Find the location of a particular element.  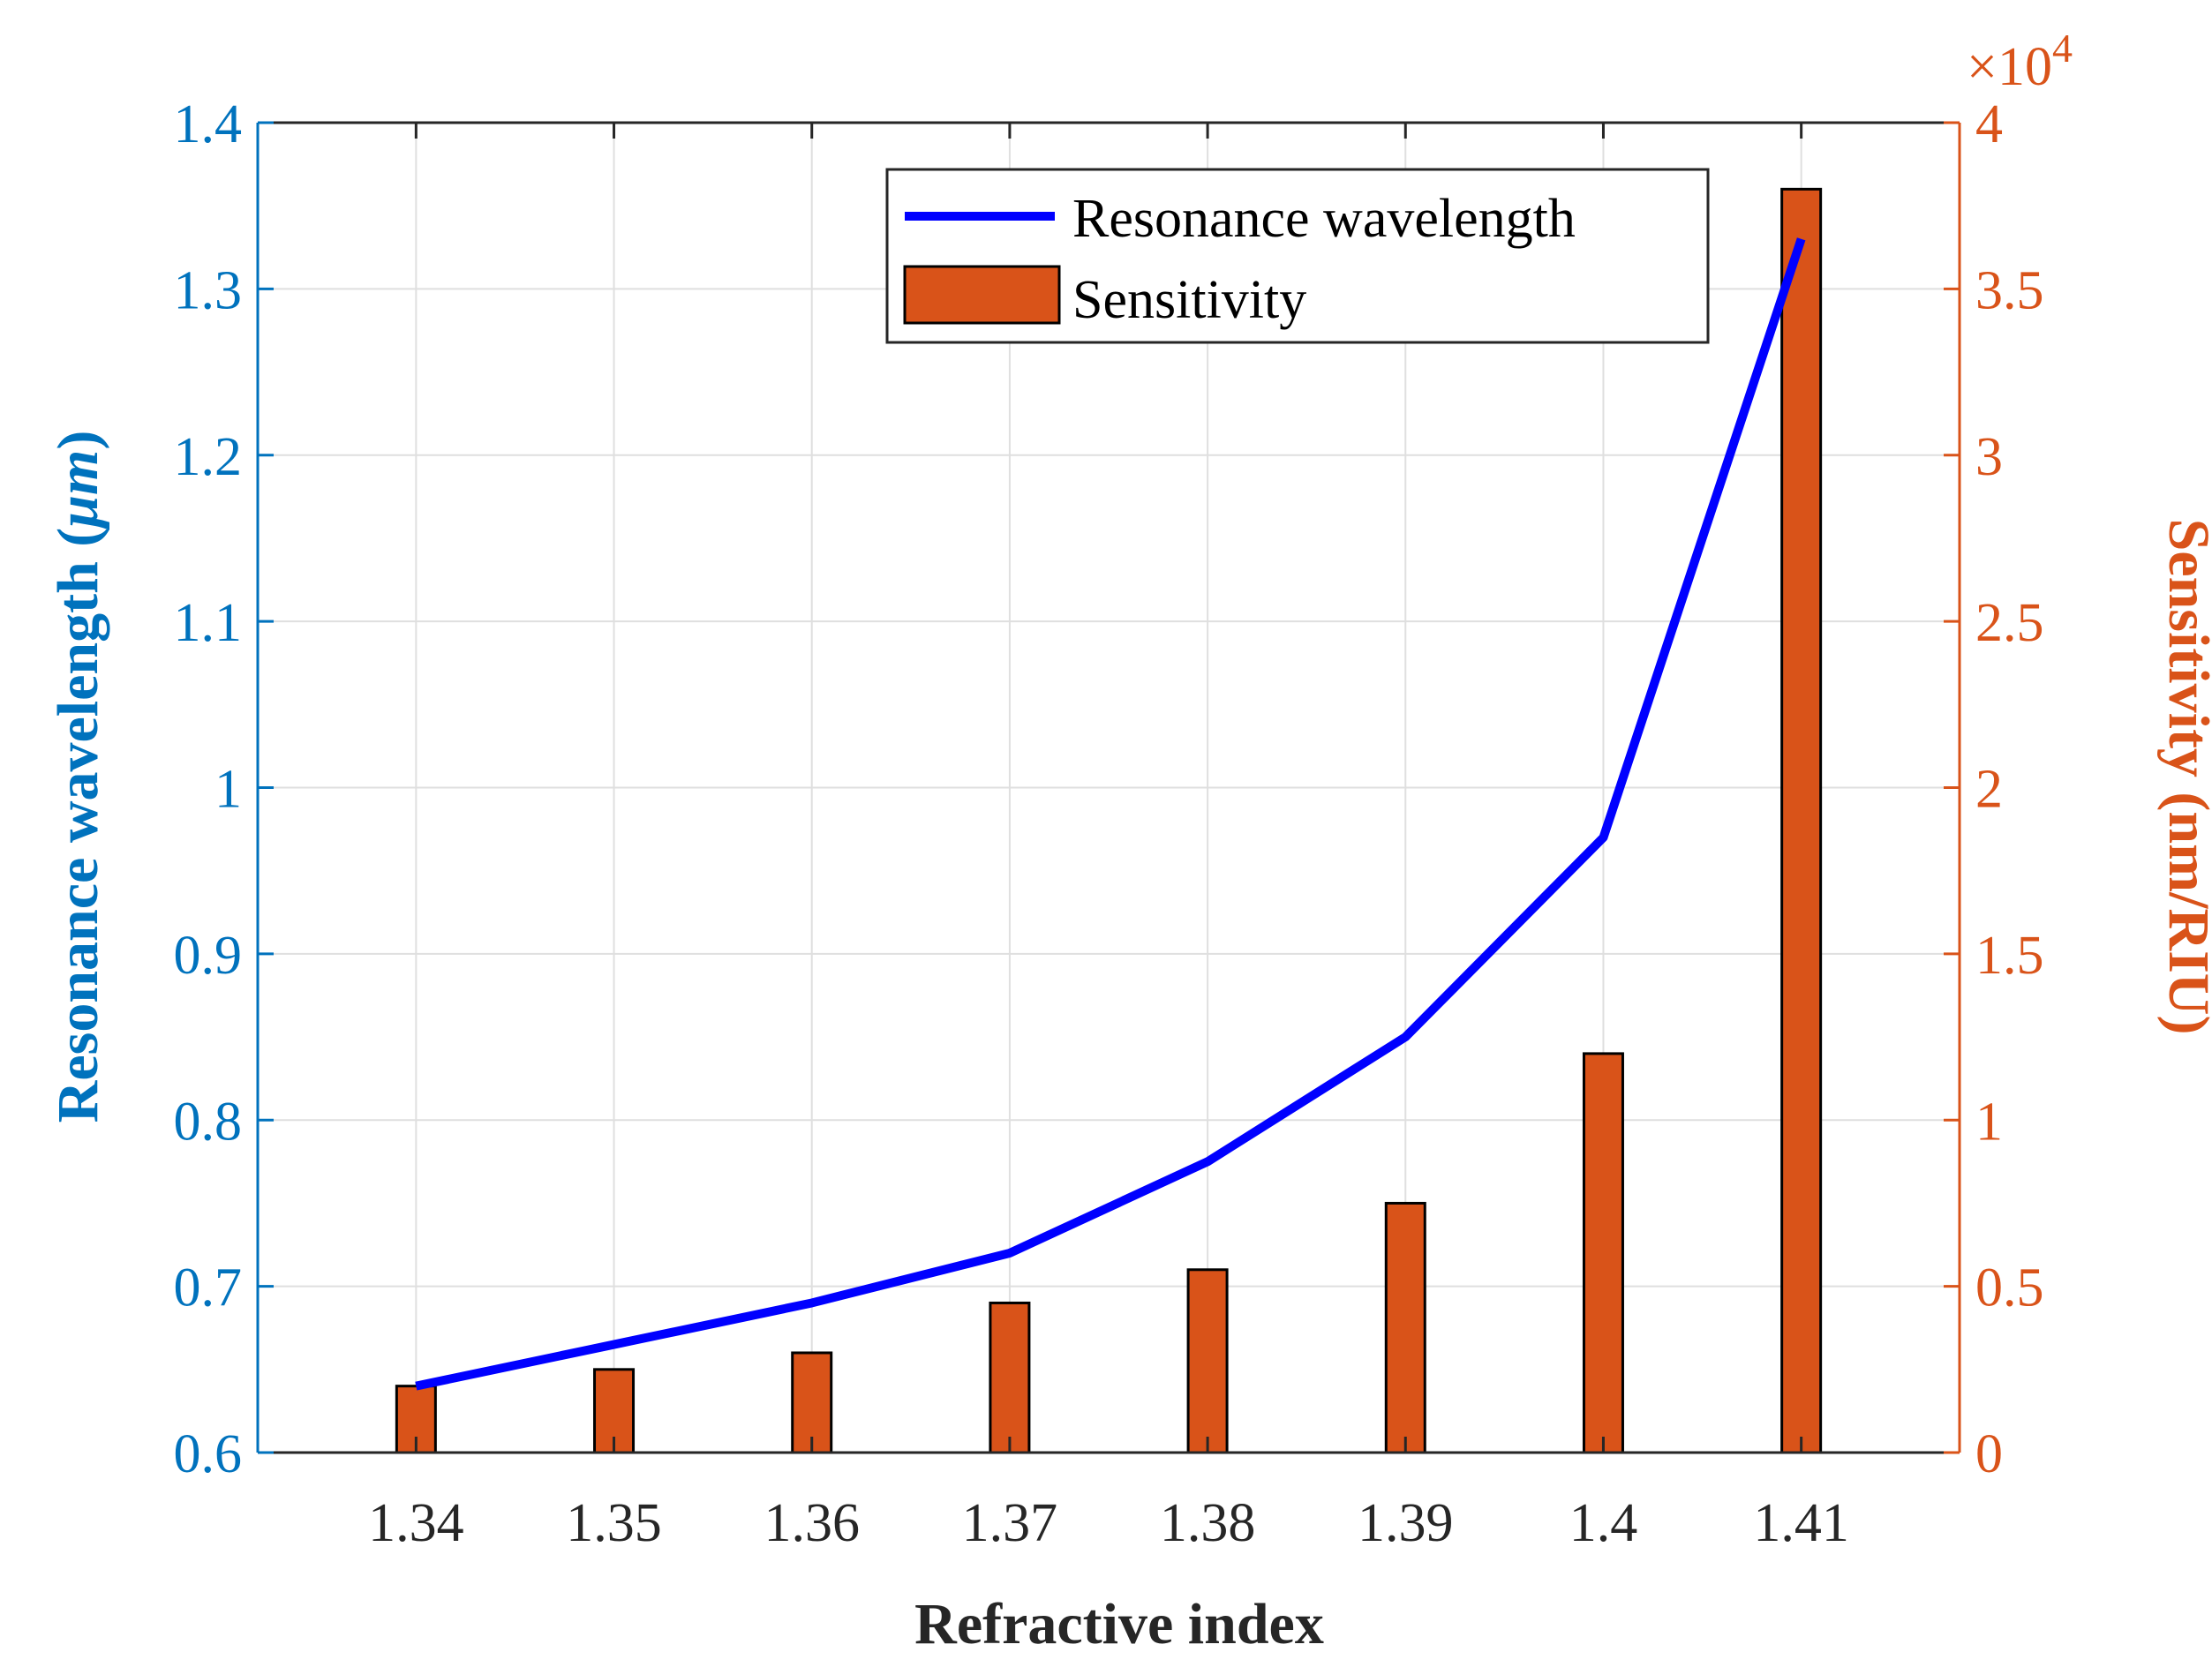

left-tick-label: 1.4 is located at coordinates (208, 124).